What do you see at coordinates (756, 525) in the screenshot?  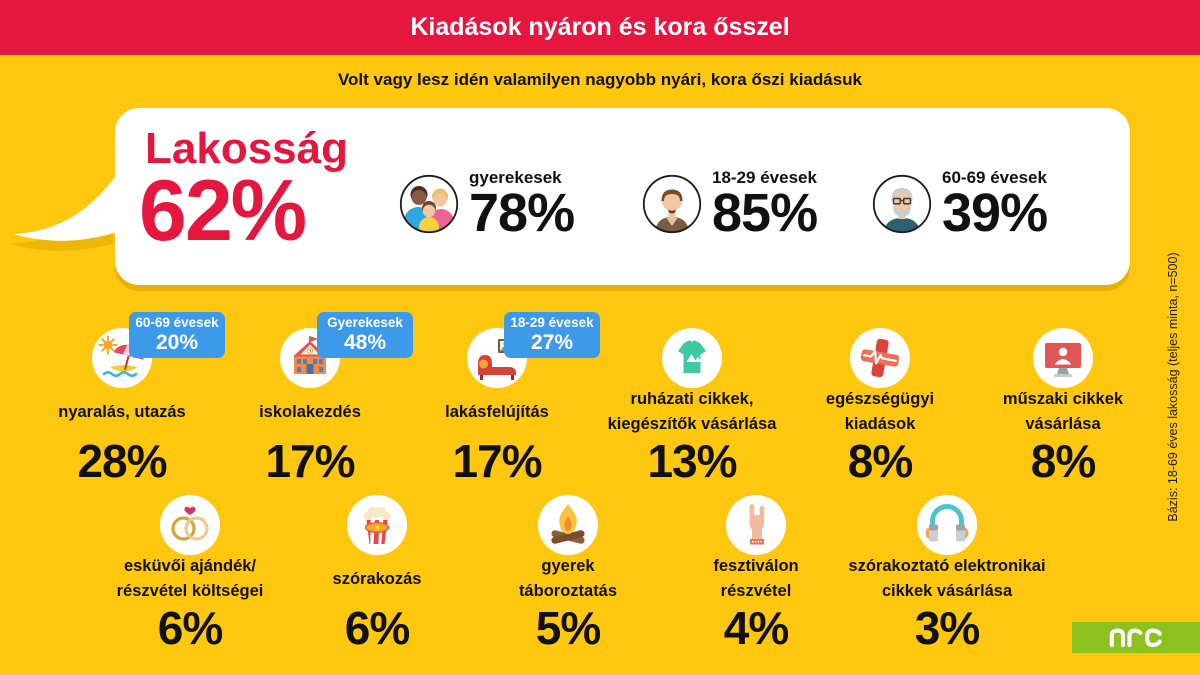 I see `rock-hand-icon` at bounding box center [756, 525].